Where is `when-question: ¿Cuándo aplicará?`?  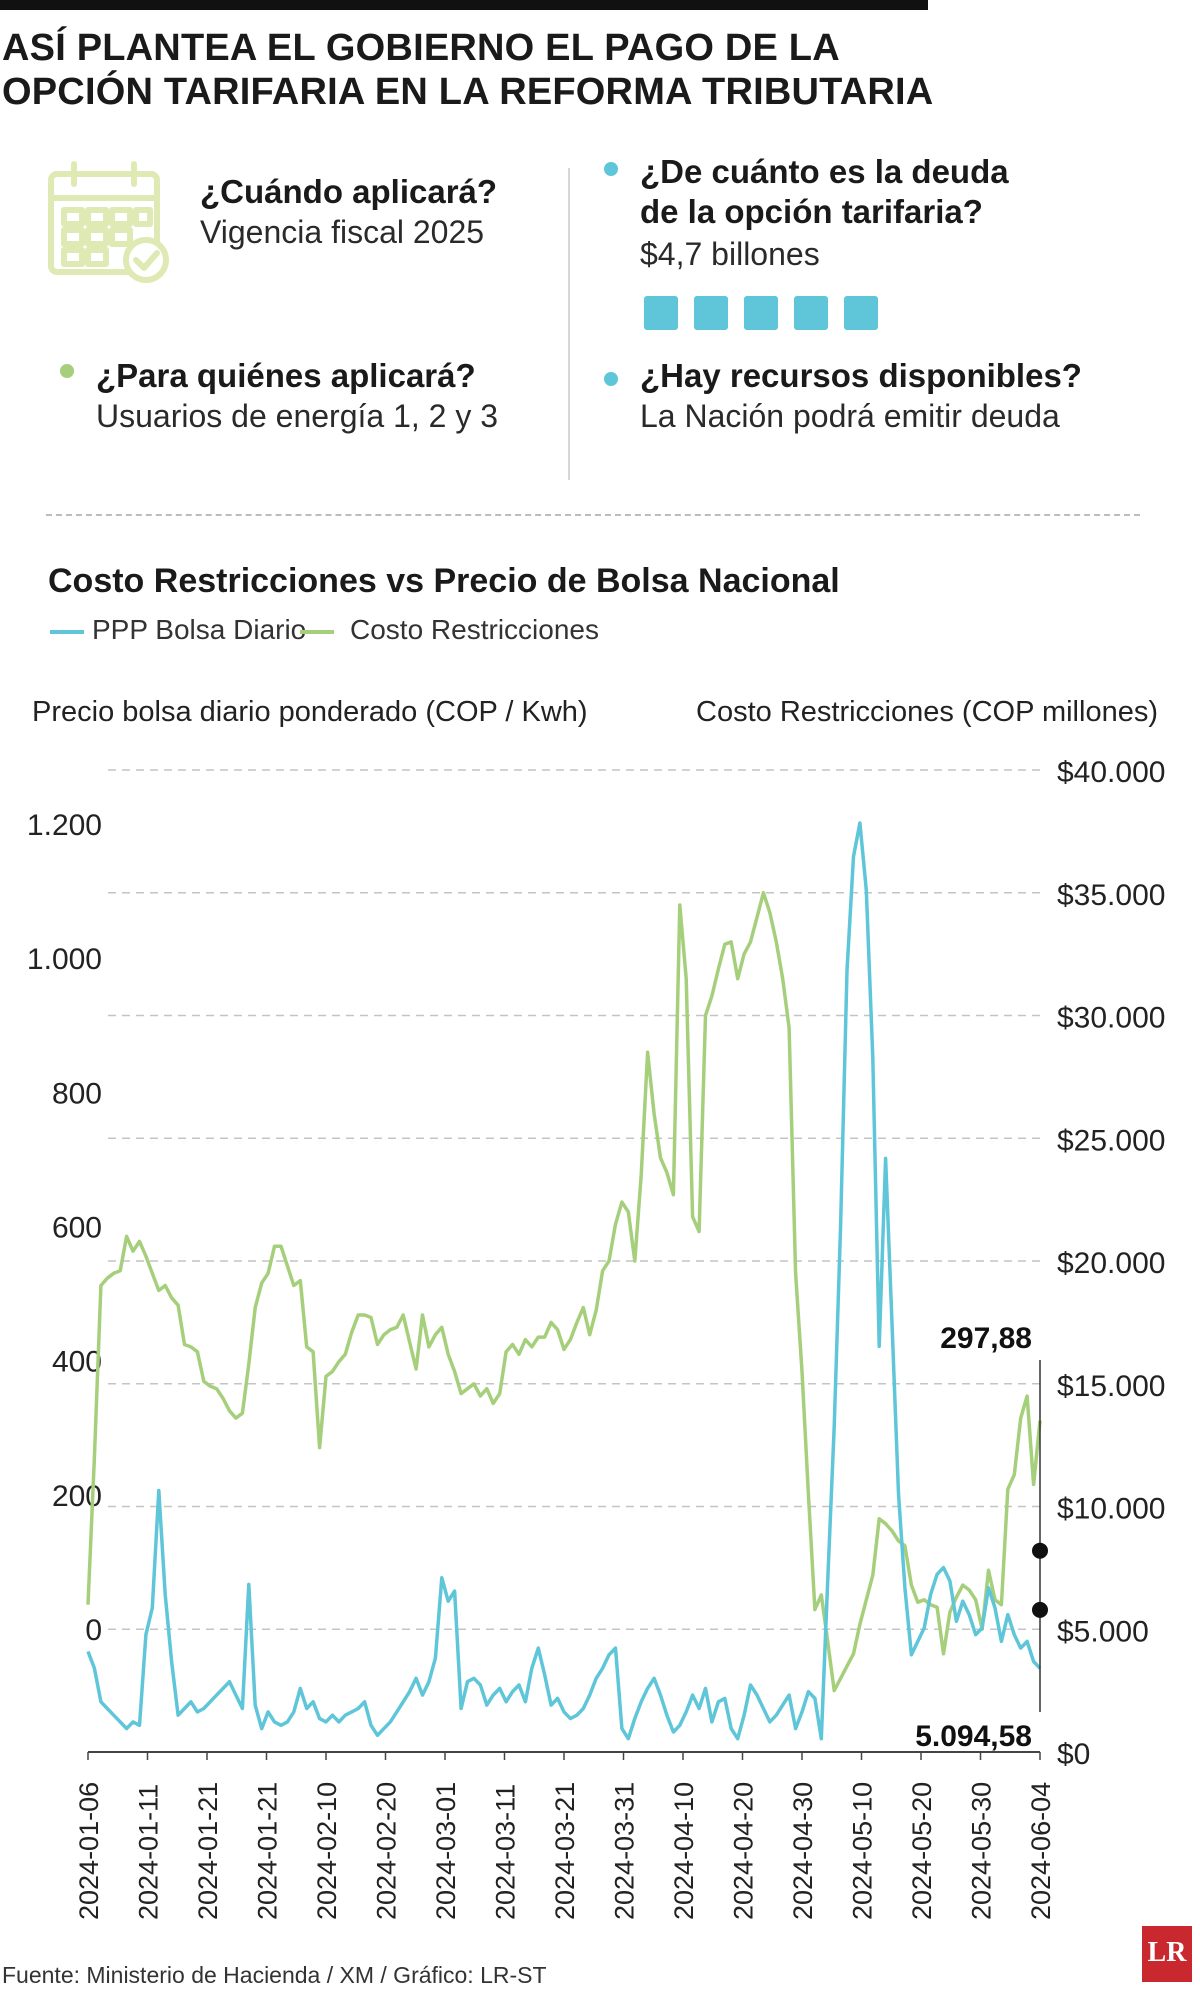 when-question: ¿Cuándo aplicará? is located at coordinates (349, 191).